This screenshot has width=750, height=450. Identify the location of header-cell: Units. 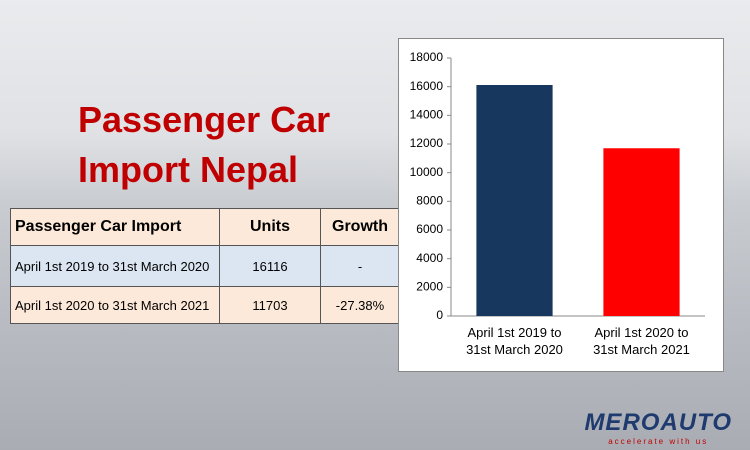
(270, 227).